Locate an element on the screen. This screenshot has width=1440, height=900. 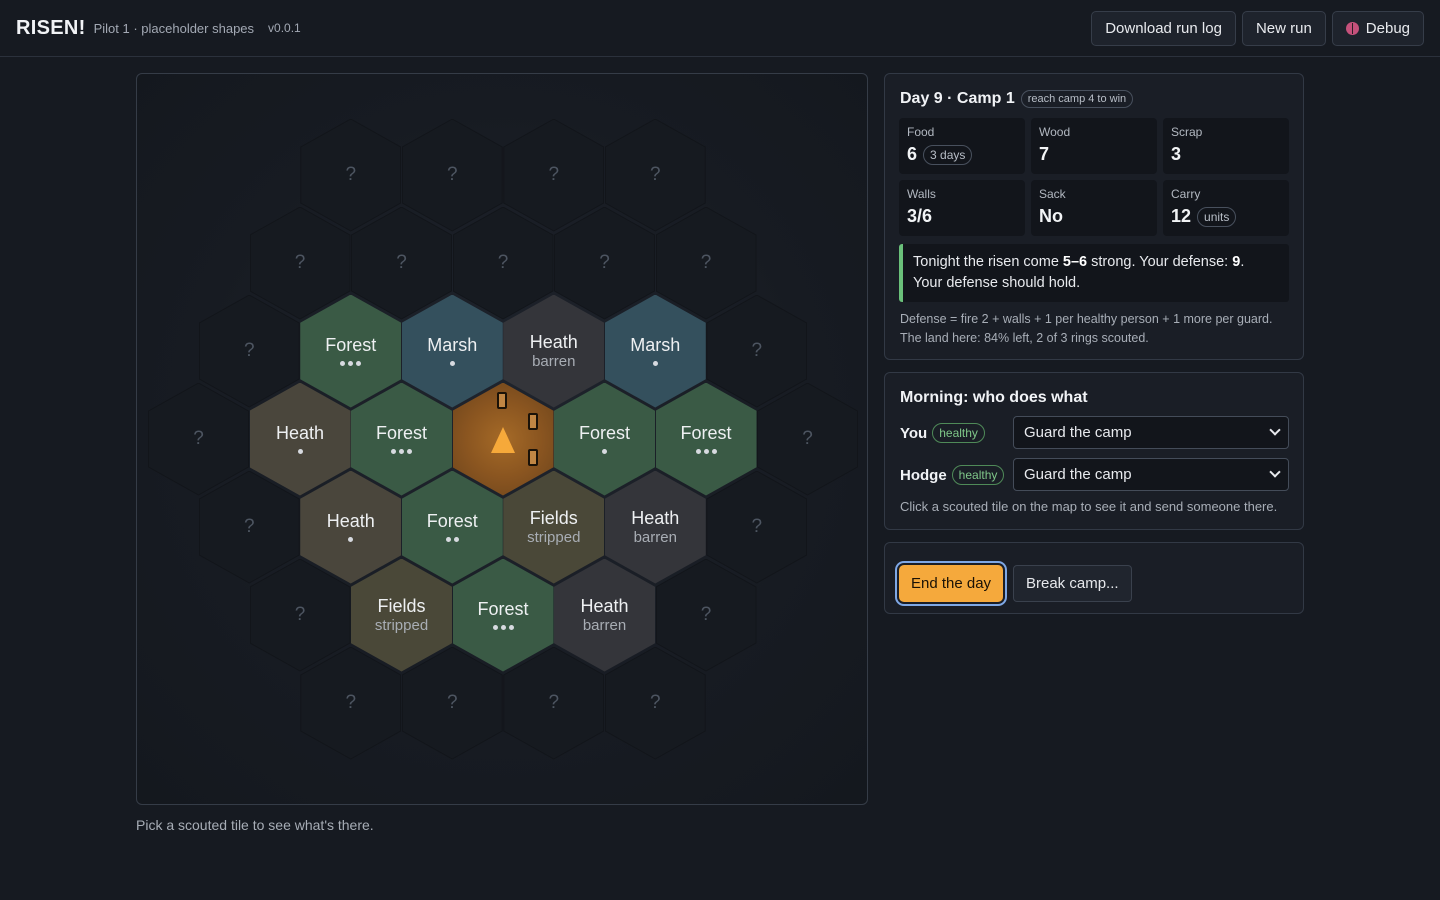
stat-label: Carry is located at coordinates (1186, 194).